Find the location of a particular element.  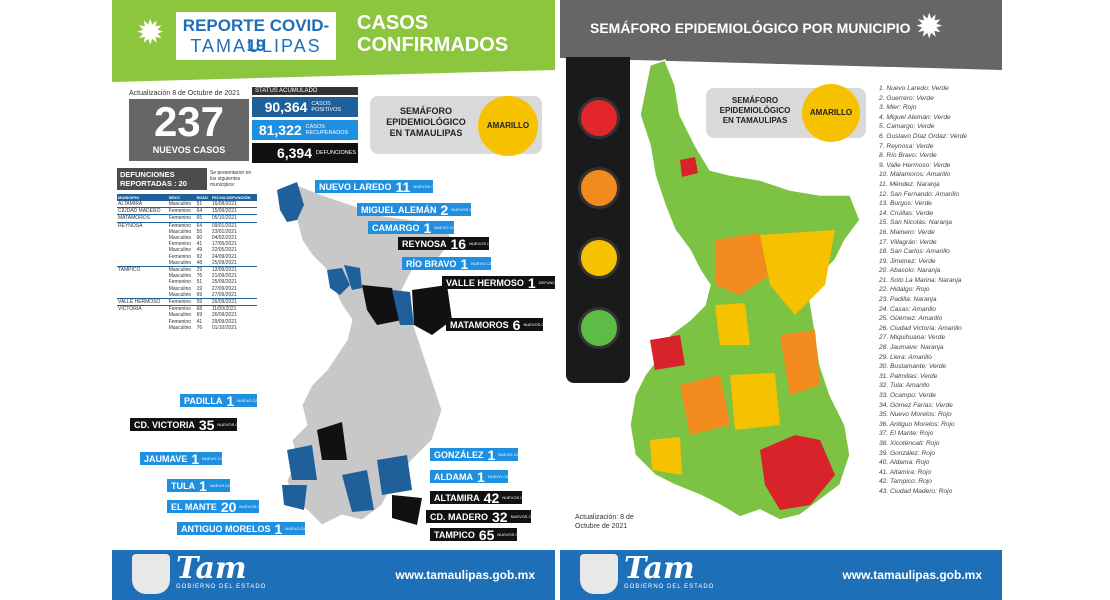

deaths-title: DEFUNCIONES REPORTADAS : 20 is located at coordinates (162, 179).